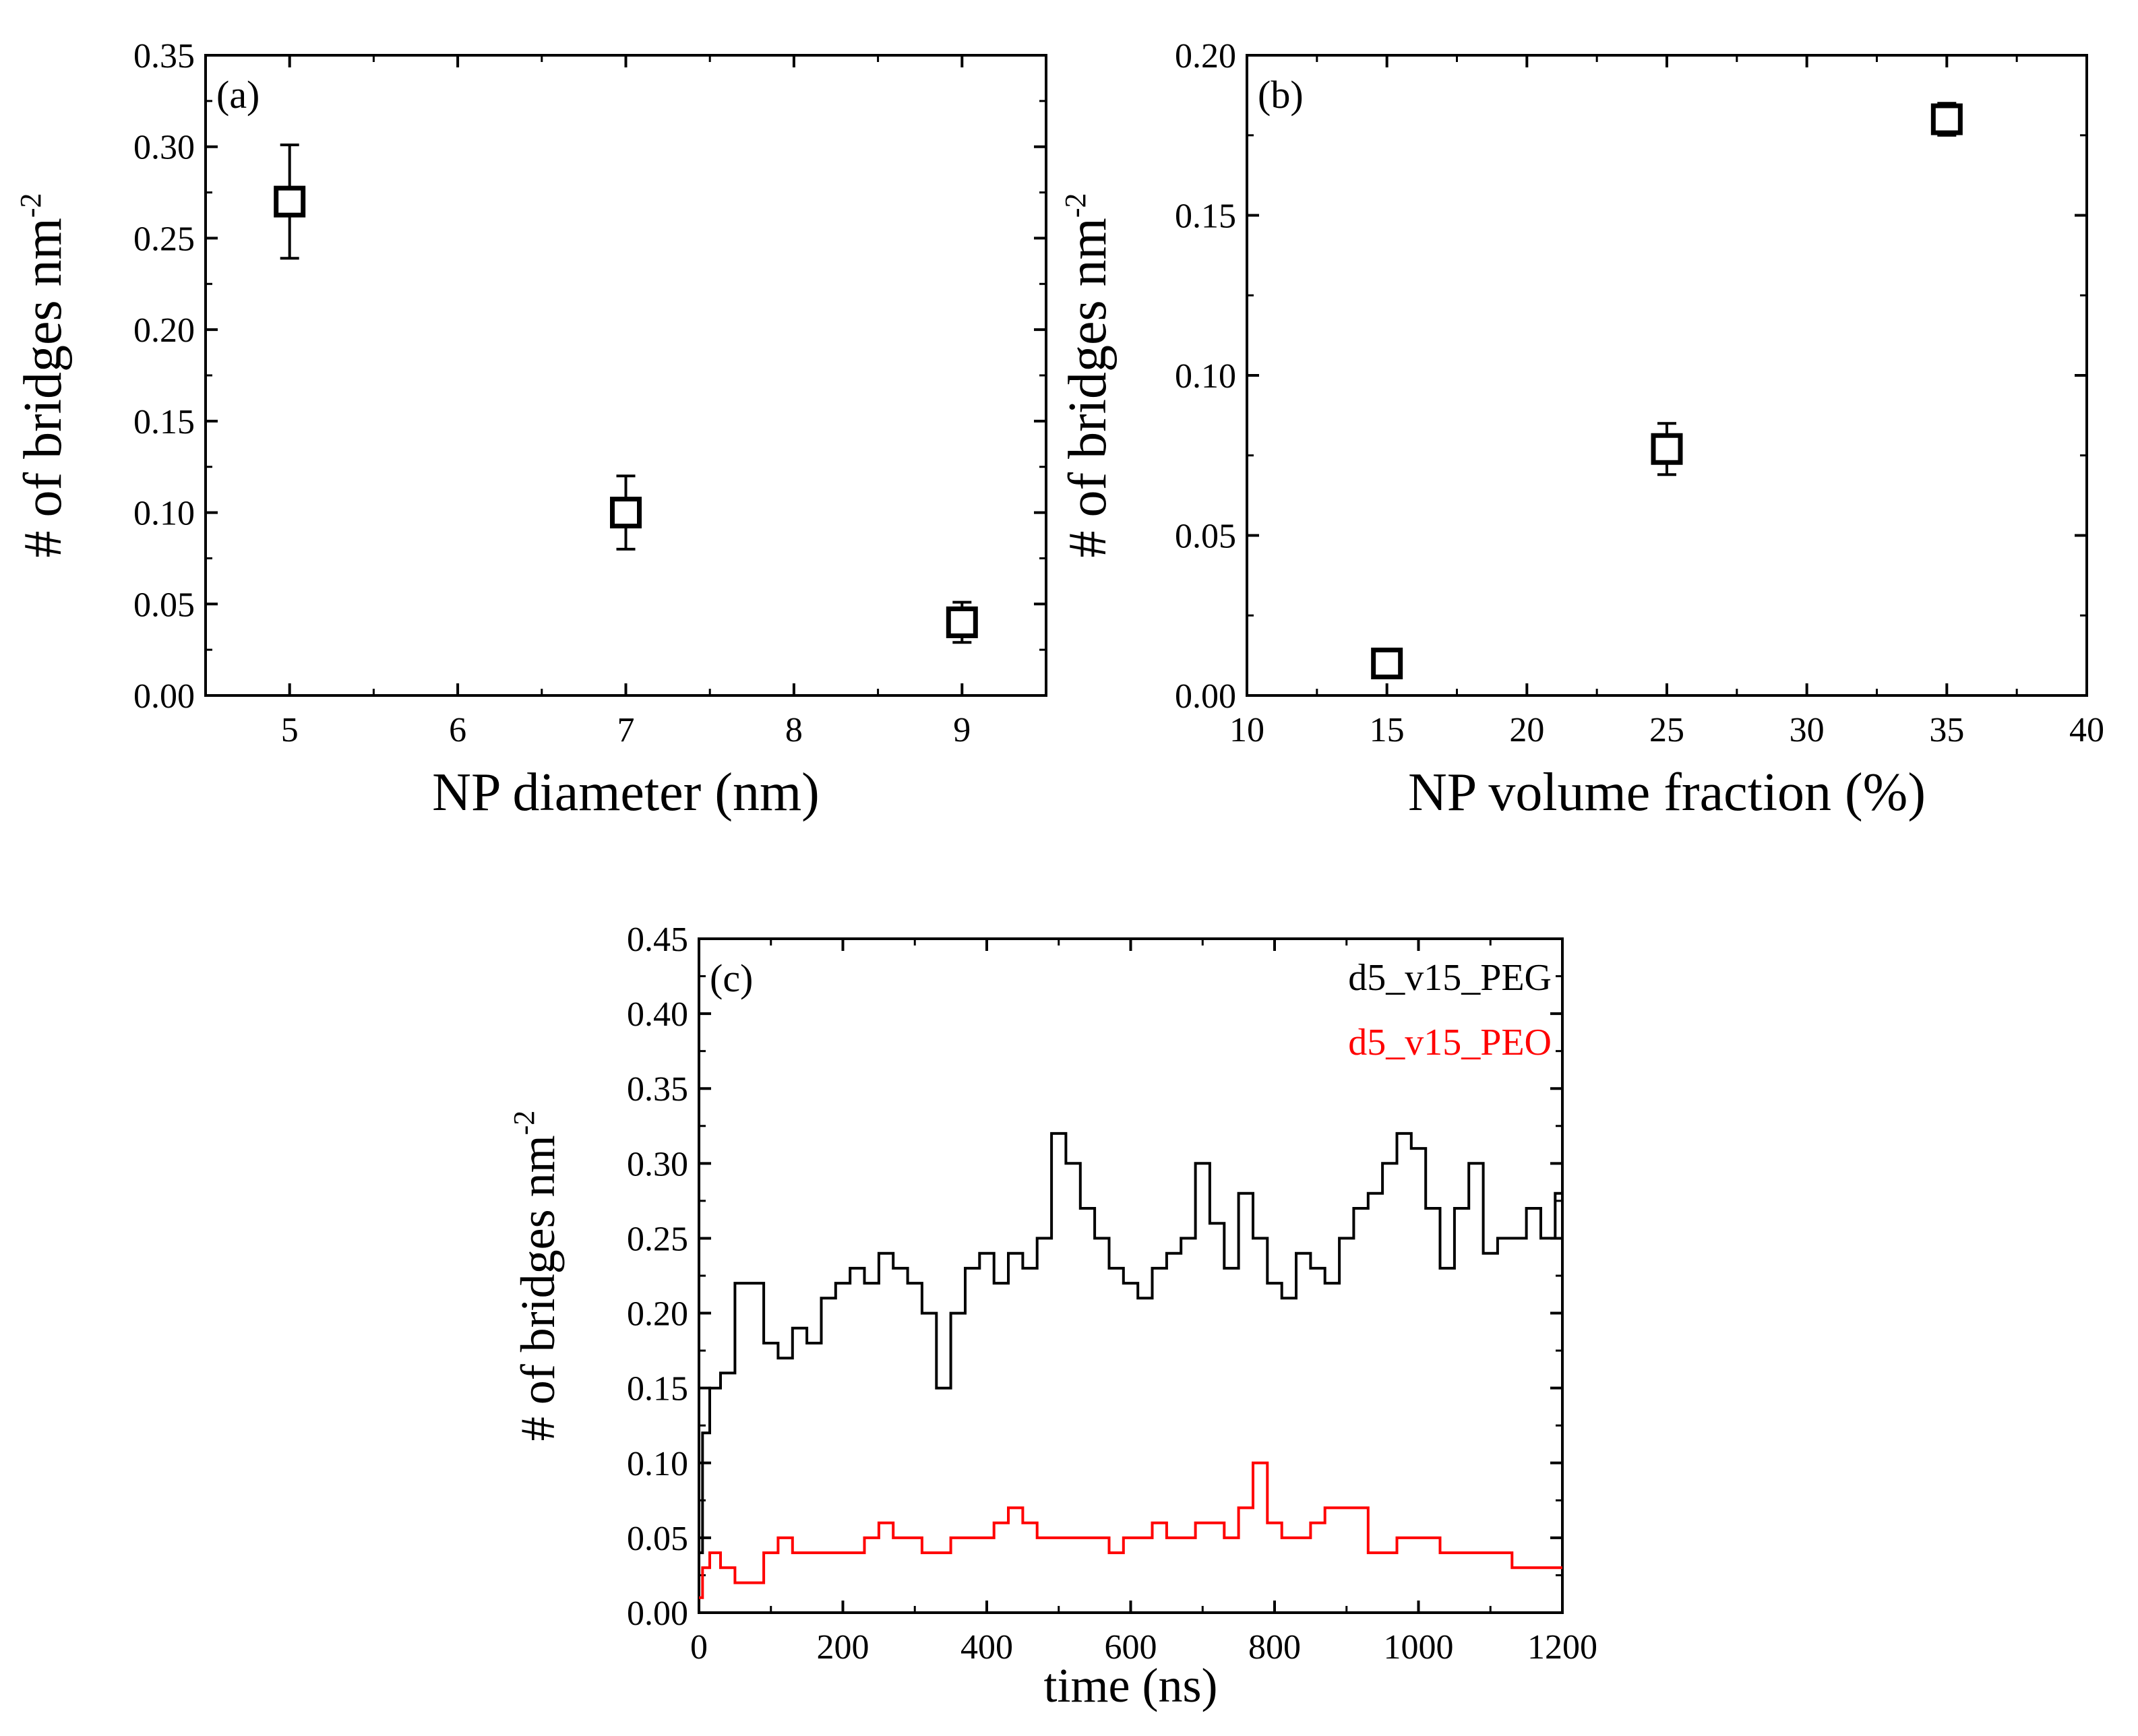 The image size is (2138, 1736). Describe the element at coordinates (986, 1647) in the screenshot. I see `x-tick-label: 400` at that location.